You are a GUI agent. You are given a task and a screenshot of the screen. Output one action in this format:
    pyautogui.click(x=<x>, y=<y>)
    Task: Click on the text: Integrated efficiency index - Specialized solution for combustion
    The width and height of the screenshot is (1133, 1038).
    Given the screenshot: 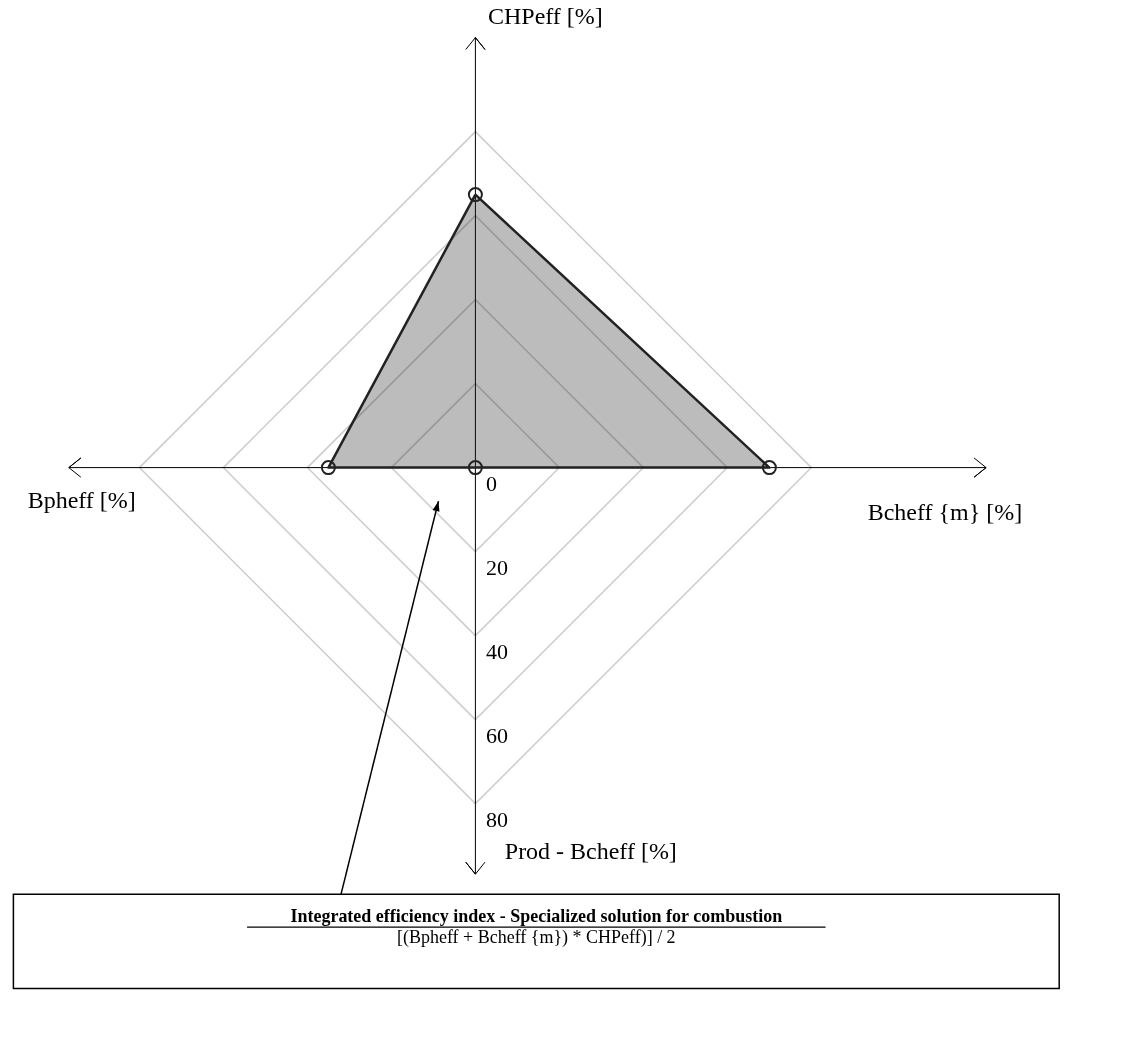 What is the action you would take?
    pyautogui.click(x=536, y=916)
    